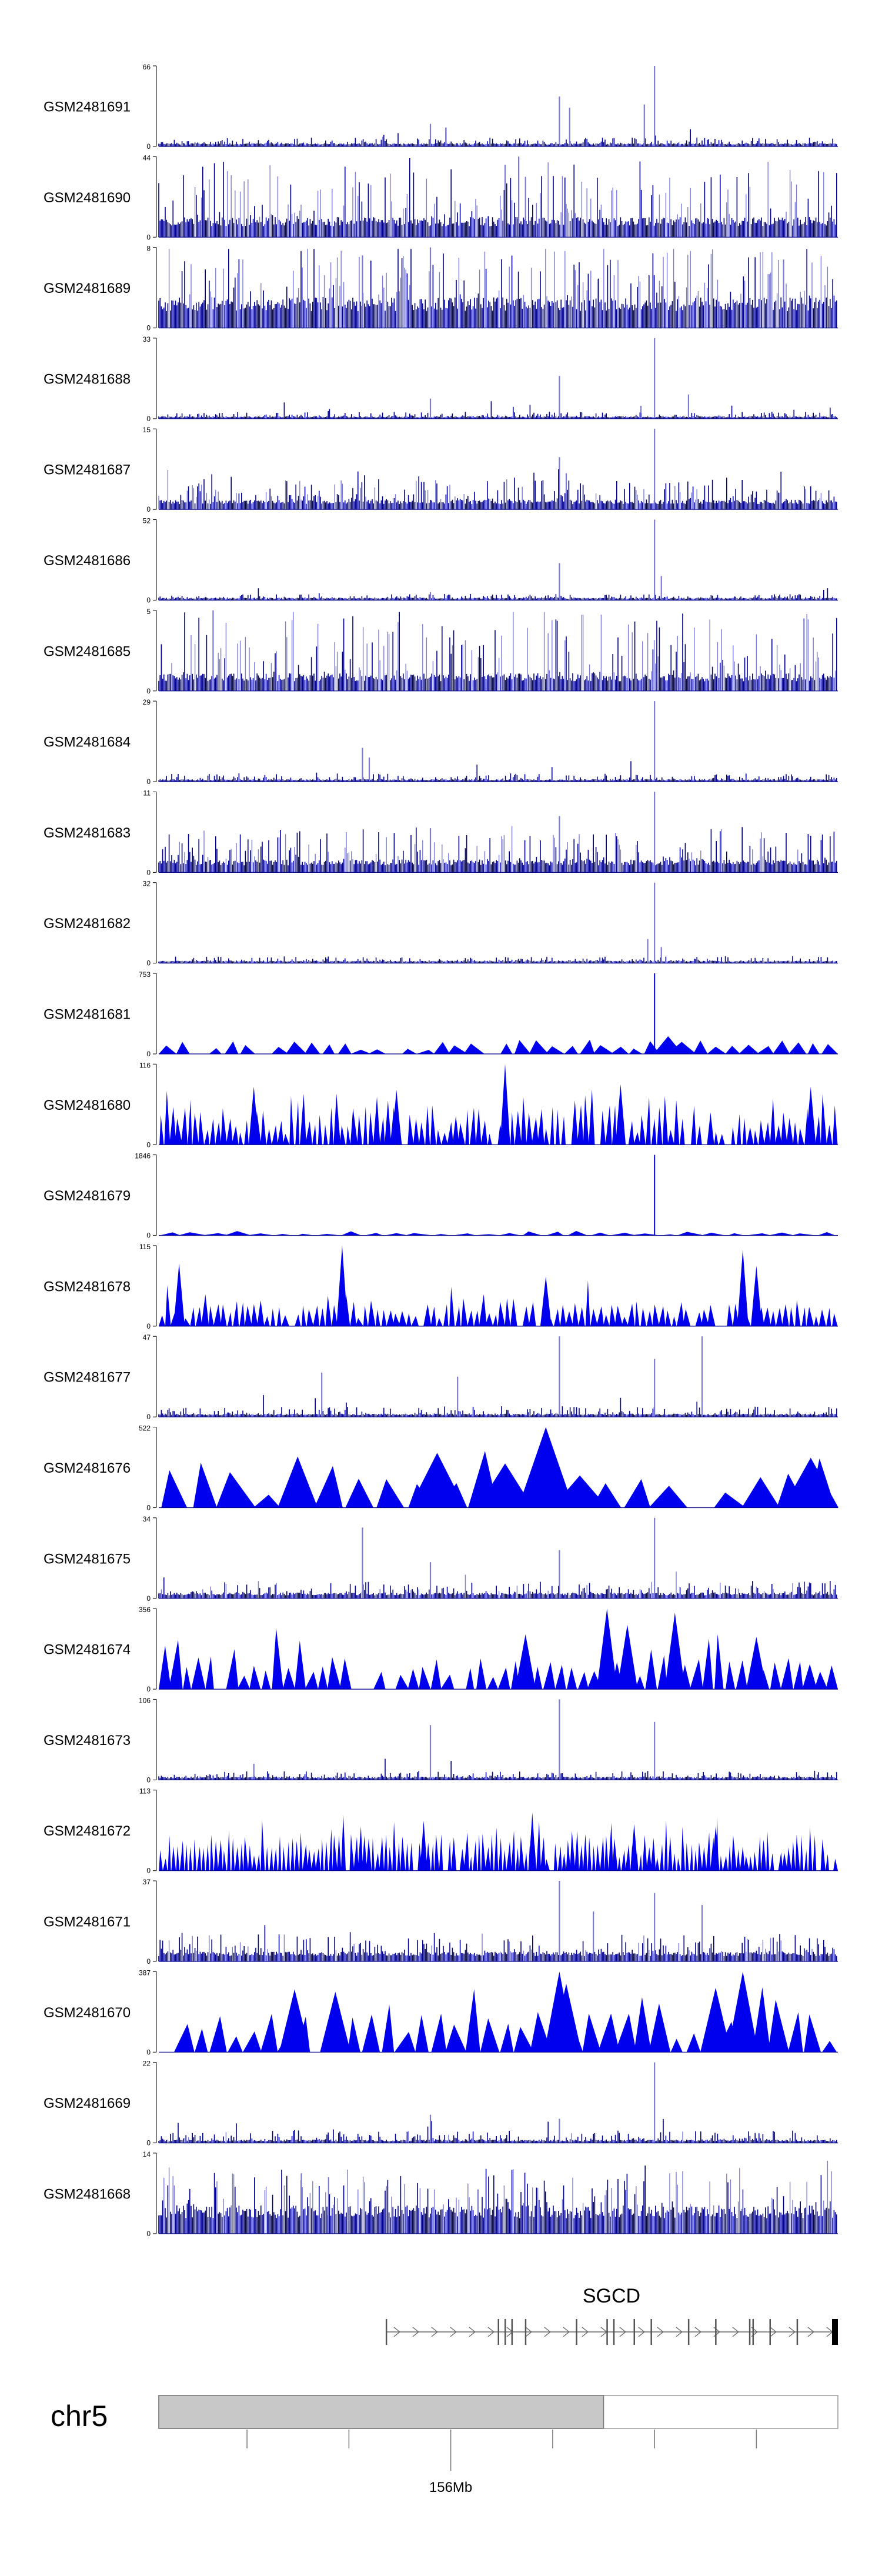 Image resolution: width=882 pixels, height=2576 pixels. I want to click on track-label: GSM2481691, so click(87, 107).